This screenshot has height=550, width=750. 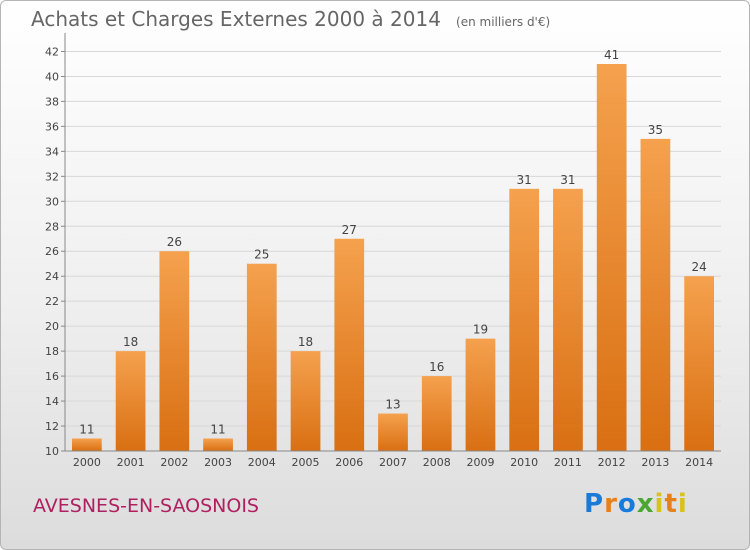 I want to click on y-tick-label-24: 24, so click(x=52, y=276).